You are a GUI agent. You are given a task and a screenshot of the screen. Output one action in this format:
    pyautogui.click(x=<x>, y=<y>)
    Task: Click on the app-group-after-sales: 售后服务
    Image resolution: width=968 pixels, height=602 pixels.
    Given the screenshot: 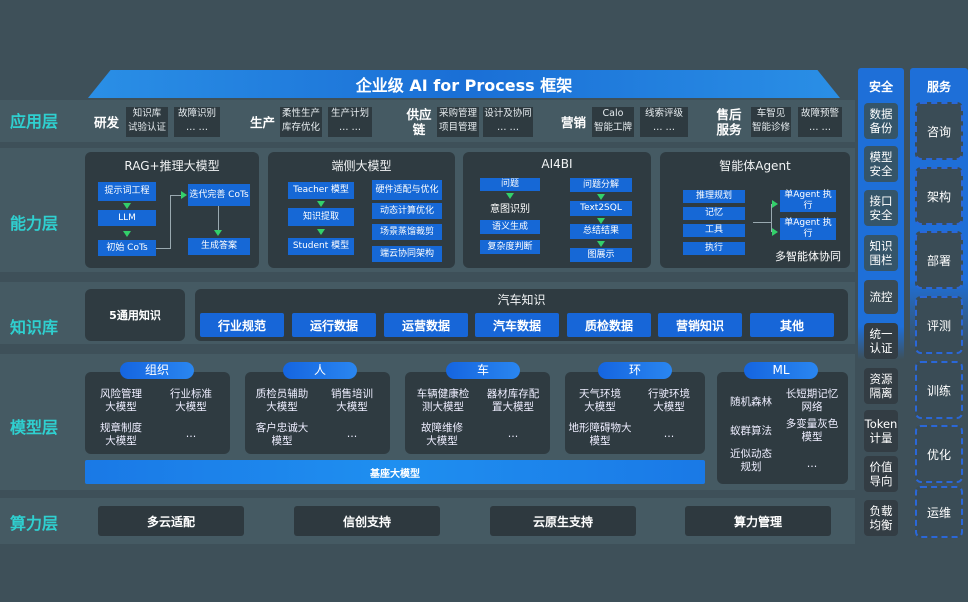 What is the action you would take?
    pyautogui.click(x=729, y=122)
    